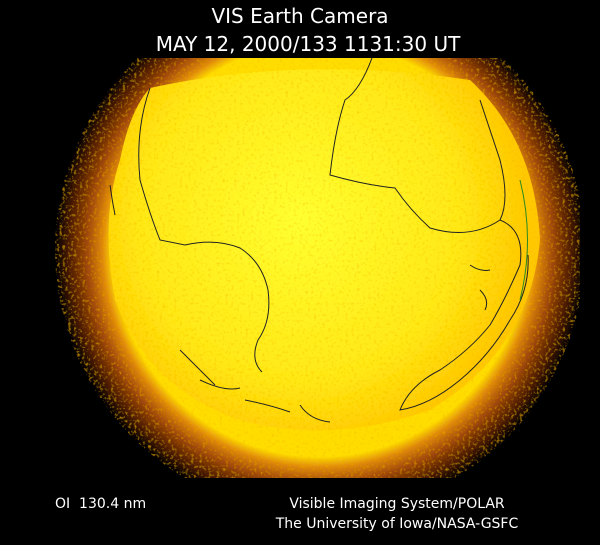  What do you see at coordinates (299, 16) in the screenshot?
I see `title: VIS Earth Camera` at bounding box center [299, 16].